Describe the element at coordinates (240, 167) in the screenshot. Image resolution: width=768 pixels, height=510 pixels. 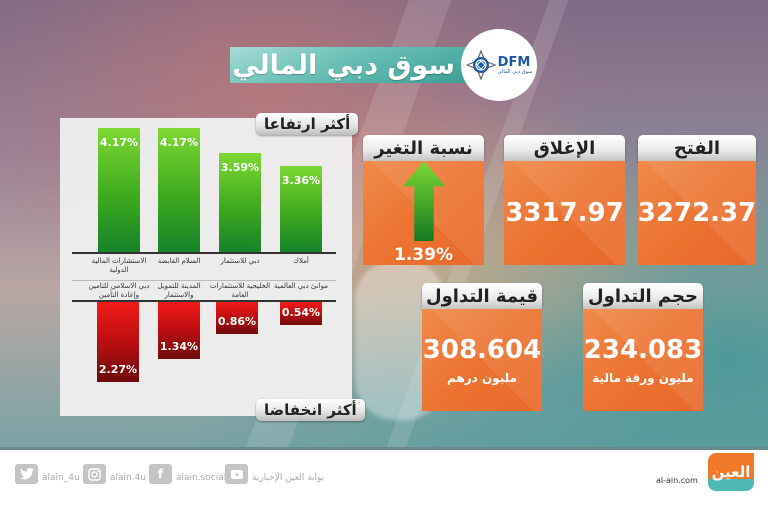
I see `gainer-value: 3.59%` at that location.